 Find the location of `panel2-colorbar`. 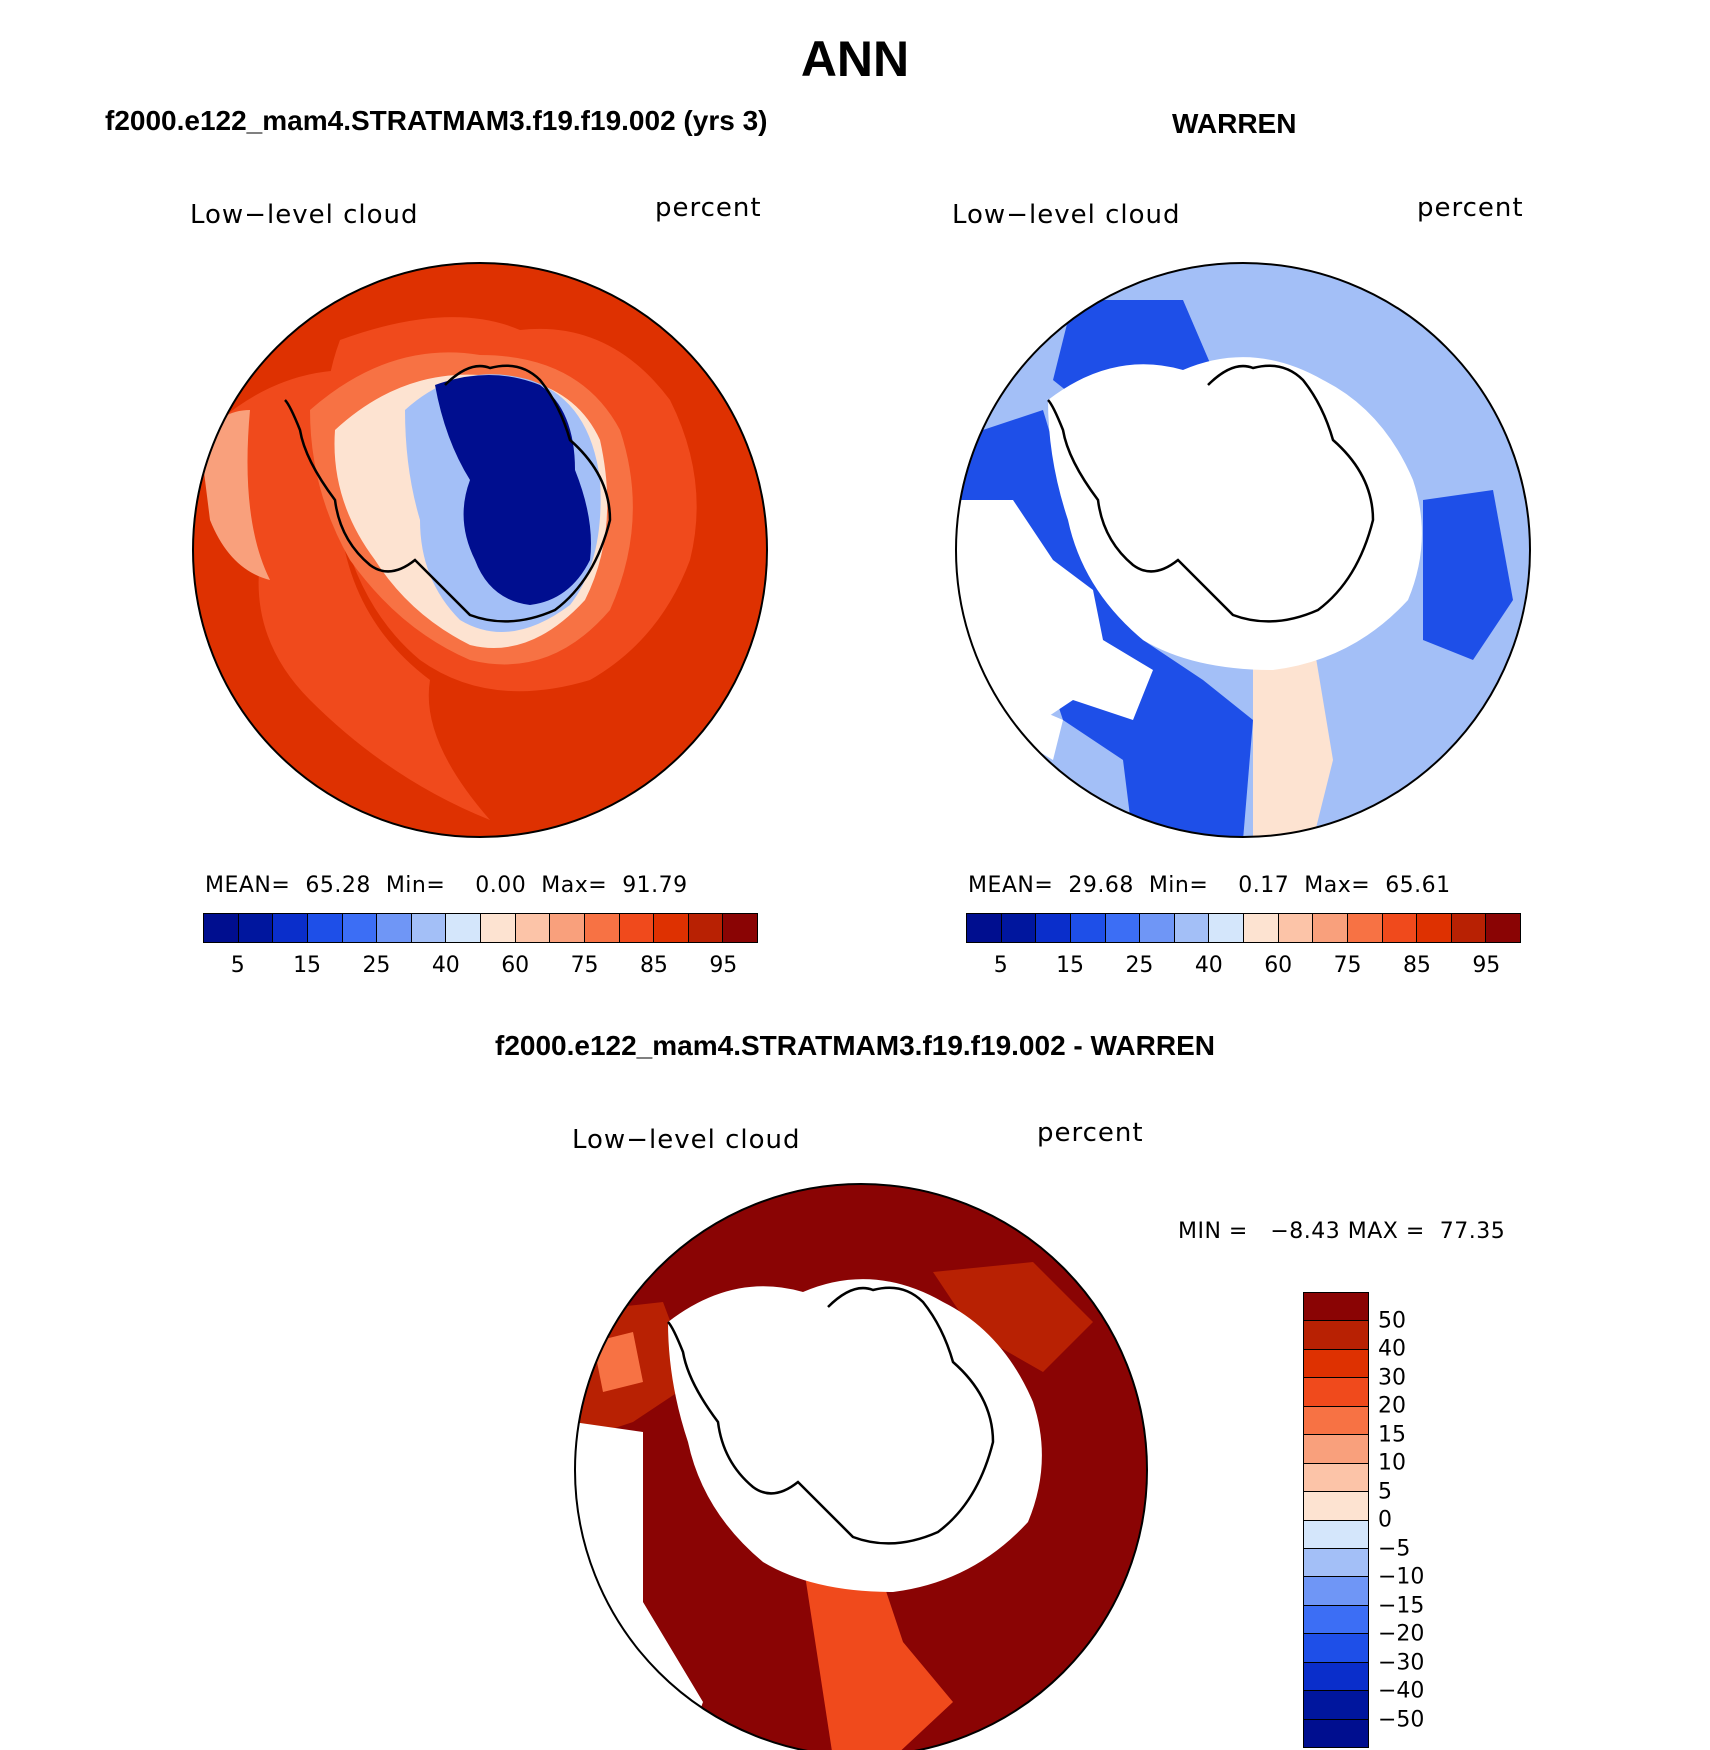

panel2-colorbar is located at coordinates (1243, 928).